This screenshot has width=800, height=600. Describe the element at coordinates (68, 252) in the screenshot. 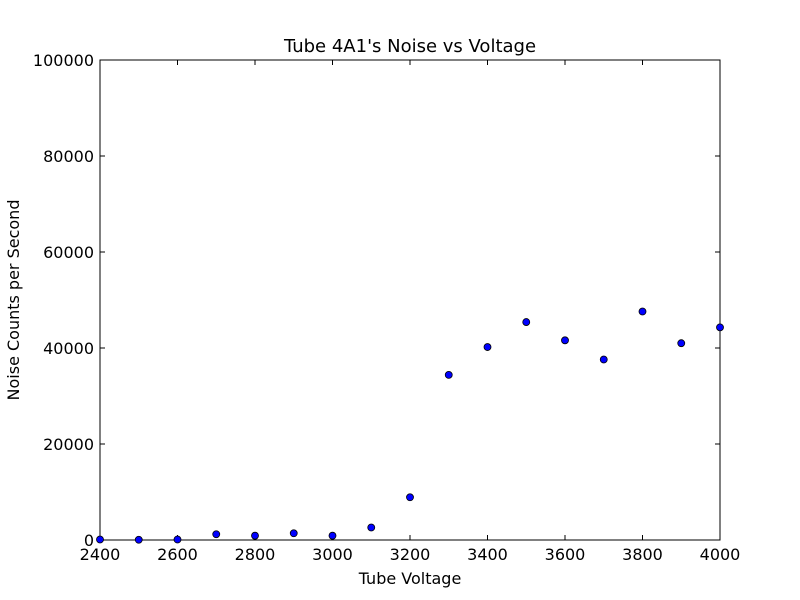

I see `y-tick-label: 60000` at that location.